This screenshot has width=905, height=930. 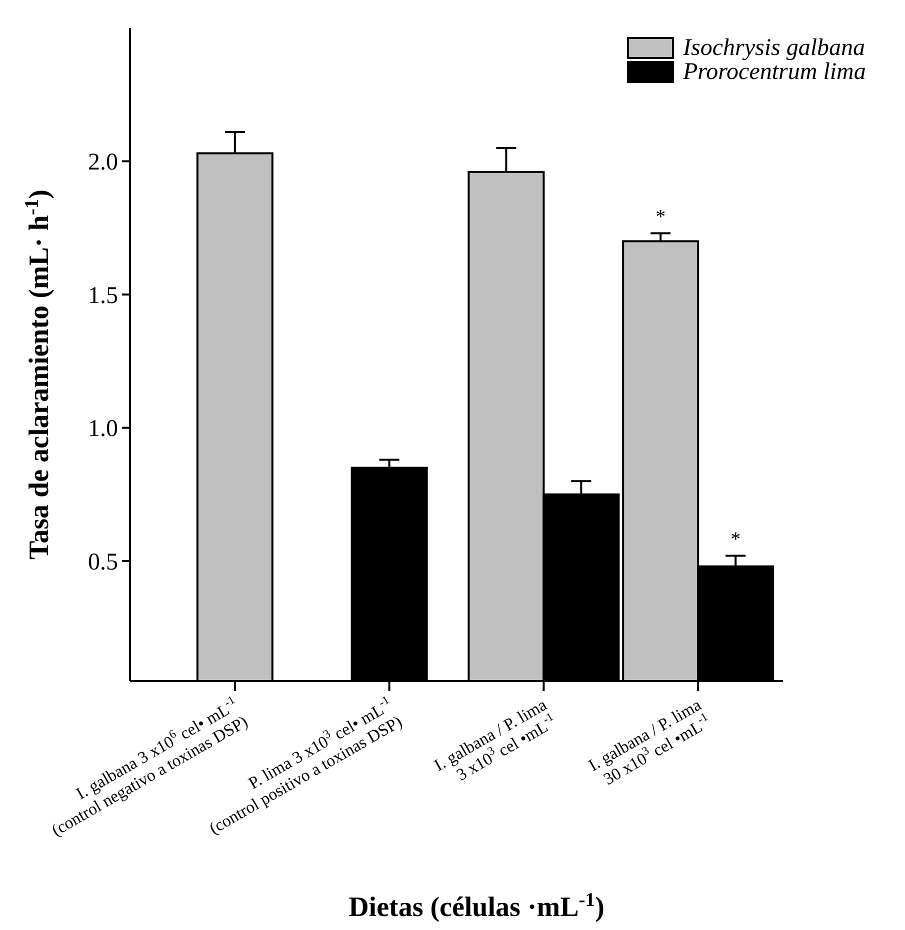 What do you see at coordinates (103, 295) in the screenshot?
I see `y-tick-label: 1.5` at bounding box center [103, 295].